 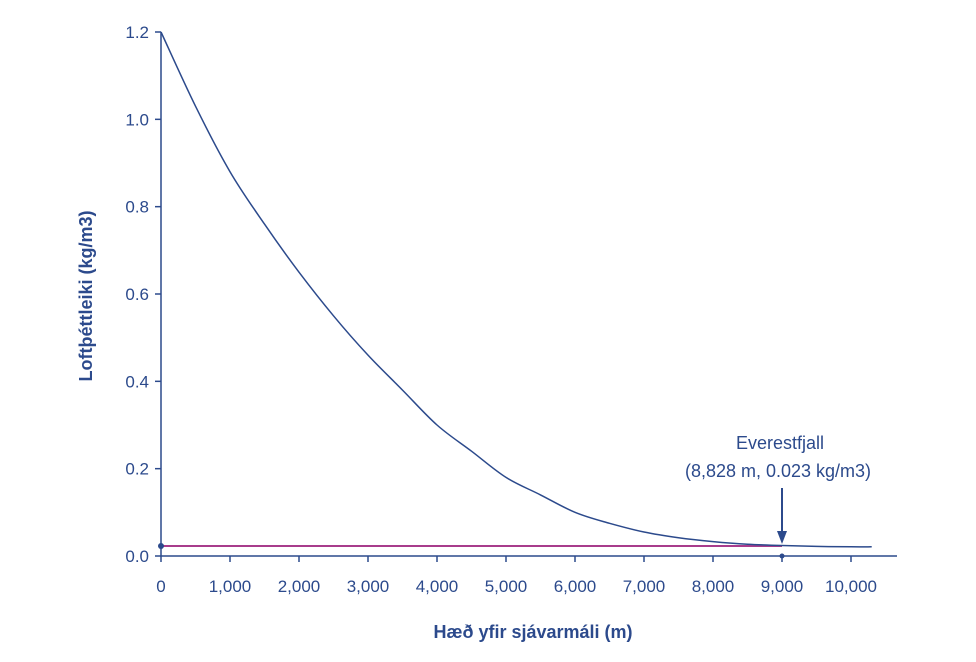 I want to click on x-tick-label: 1,000, so click(x=230, y=586).